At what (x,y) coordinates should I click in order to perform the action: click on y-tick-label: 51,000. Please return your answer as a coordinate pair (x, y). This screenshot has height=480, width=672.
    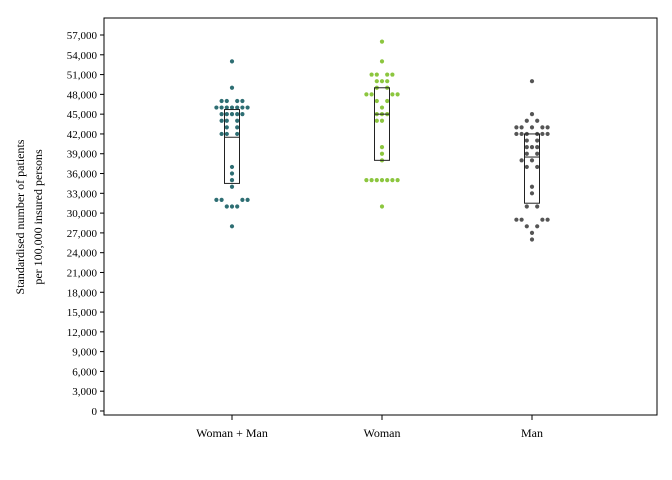
    Looking at the image, I should click on (82, 76).